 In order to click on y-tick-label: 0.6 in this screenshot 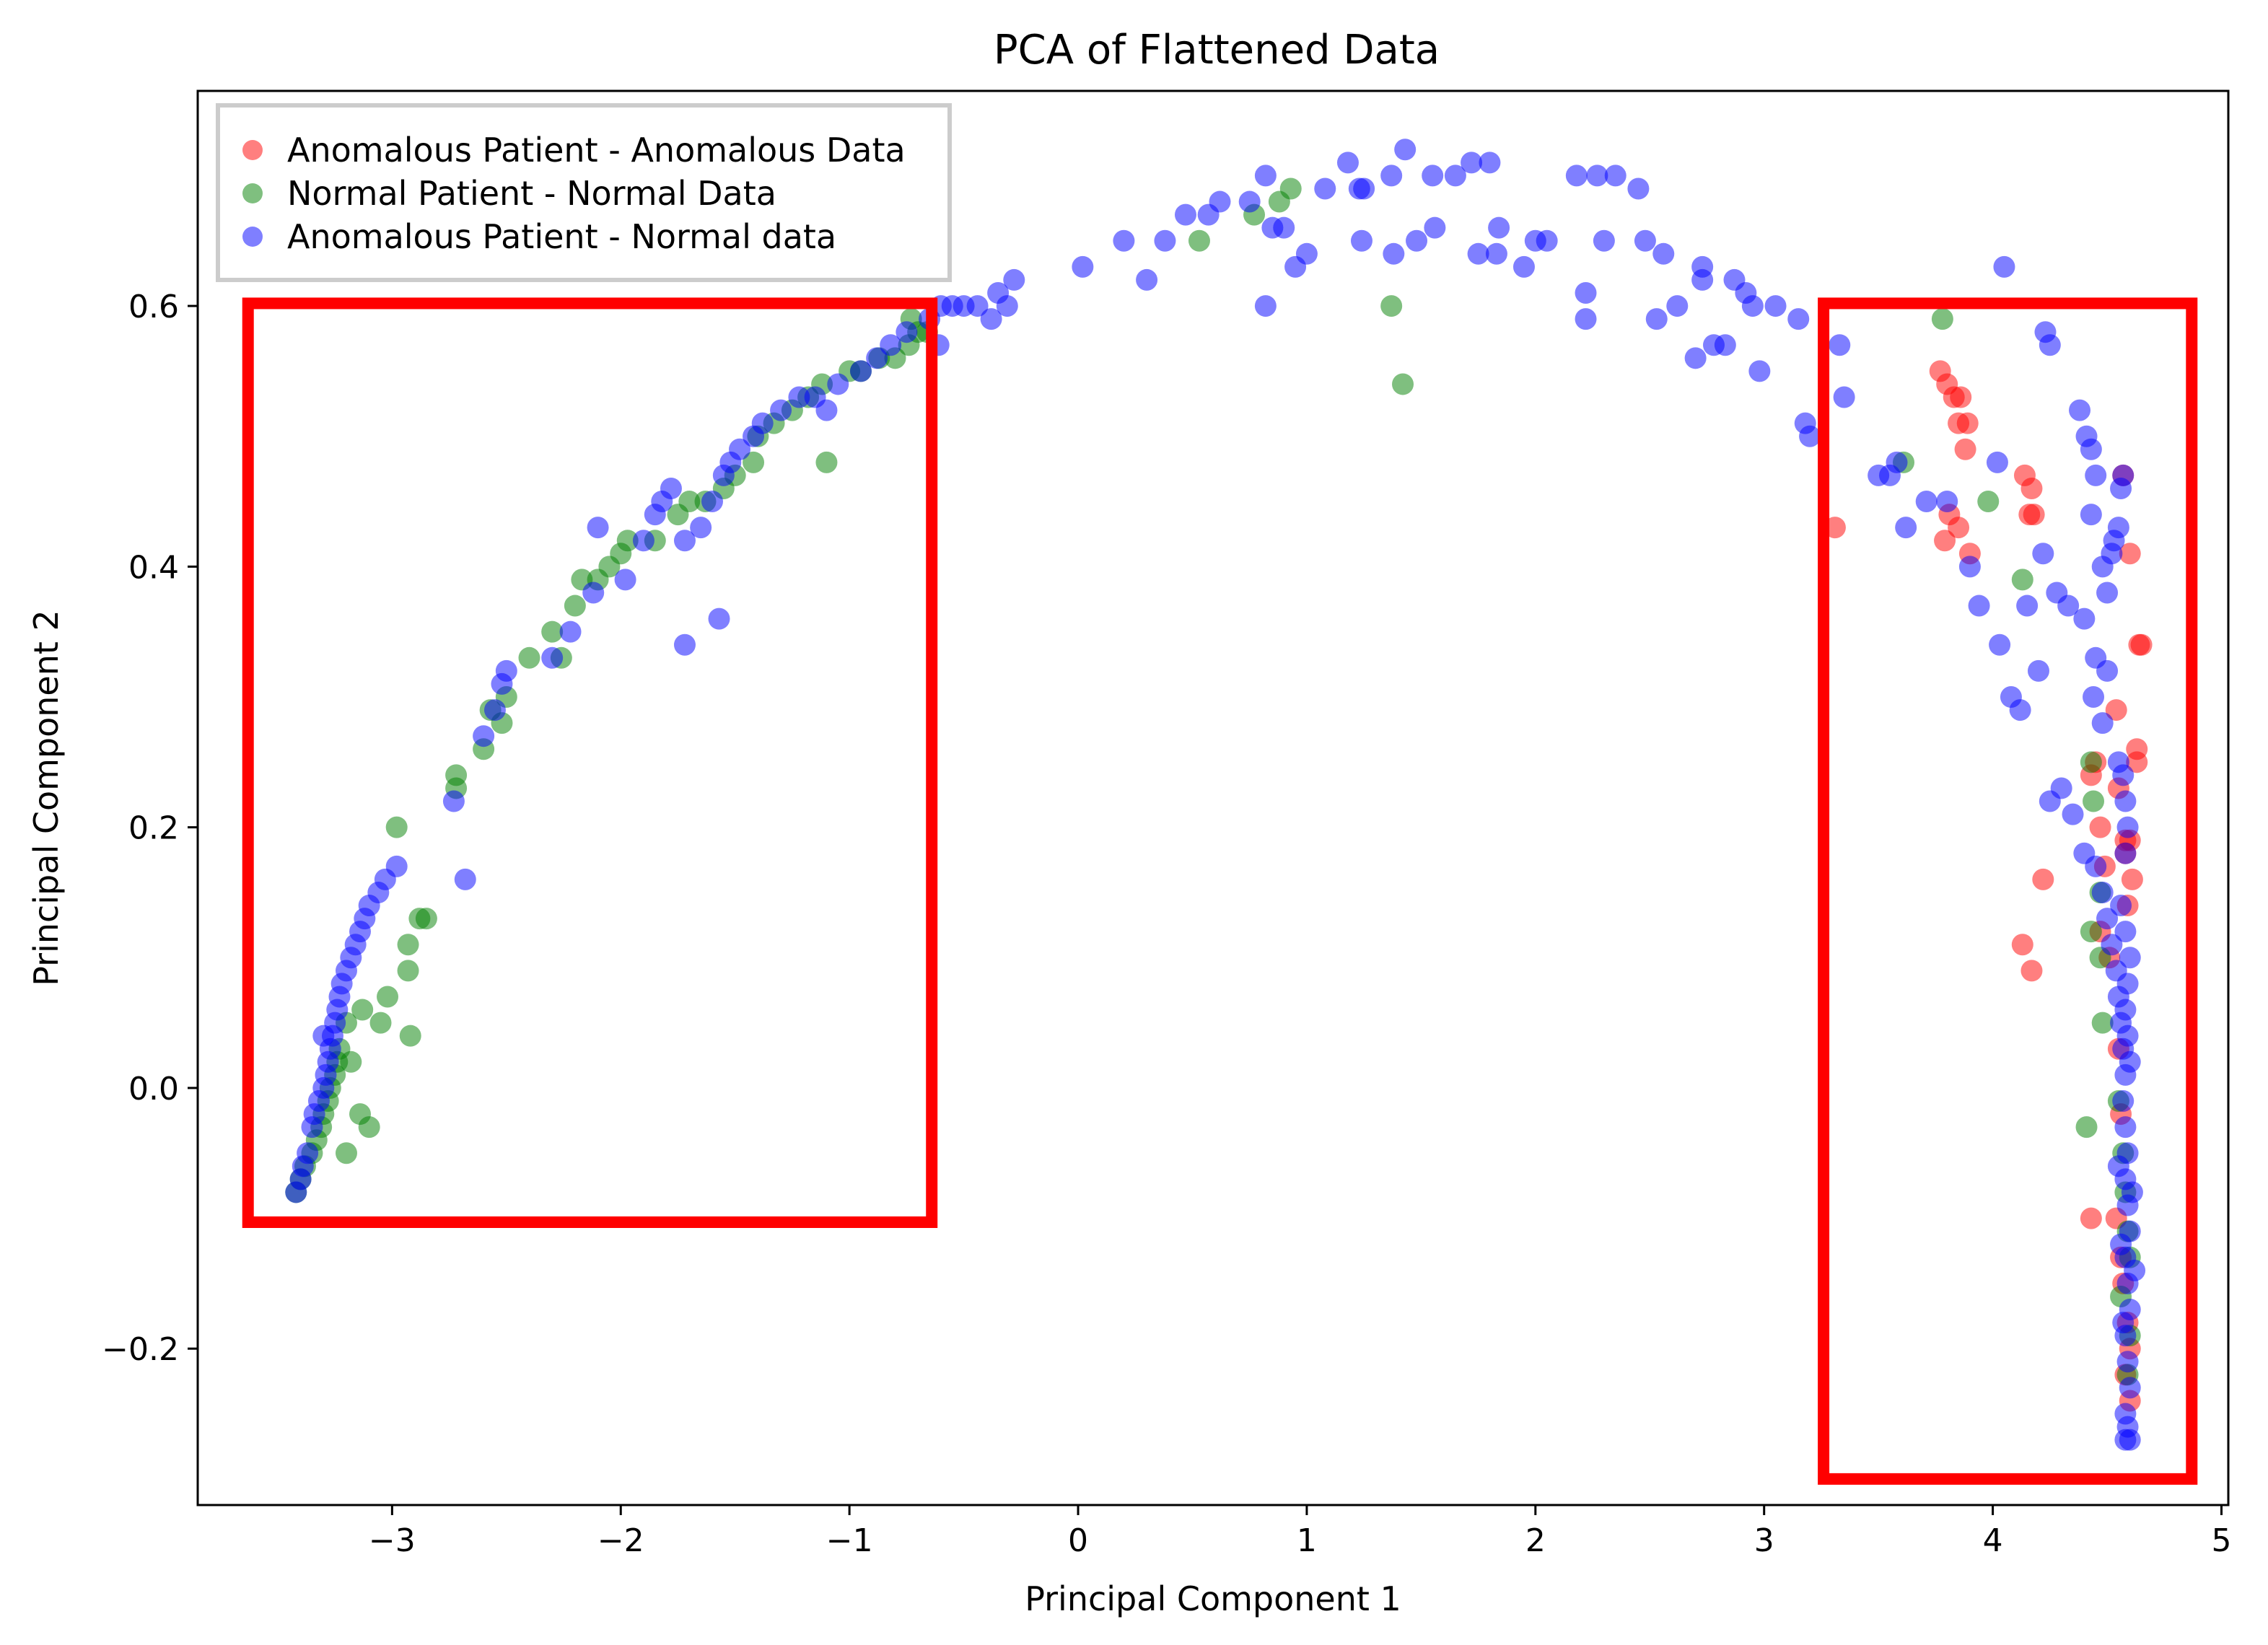, I will do `click(153, 307)`.